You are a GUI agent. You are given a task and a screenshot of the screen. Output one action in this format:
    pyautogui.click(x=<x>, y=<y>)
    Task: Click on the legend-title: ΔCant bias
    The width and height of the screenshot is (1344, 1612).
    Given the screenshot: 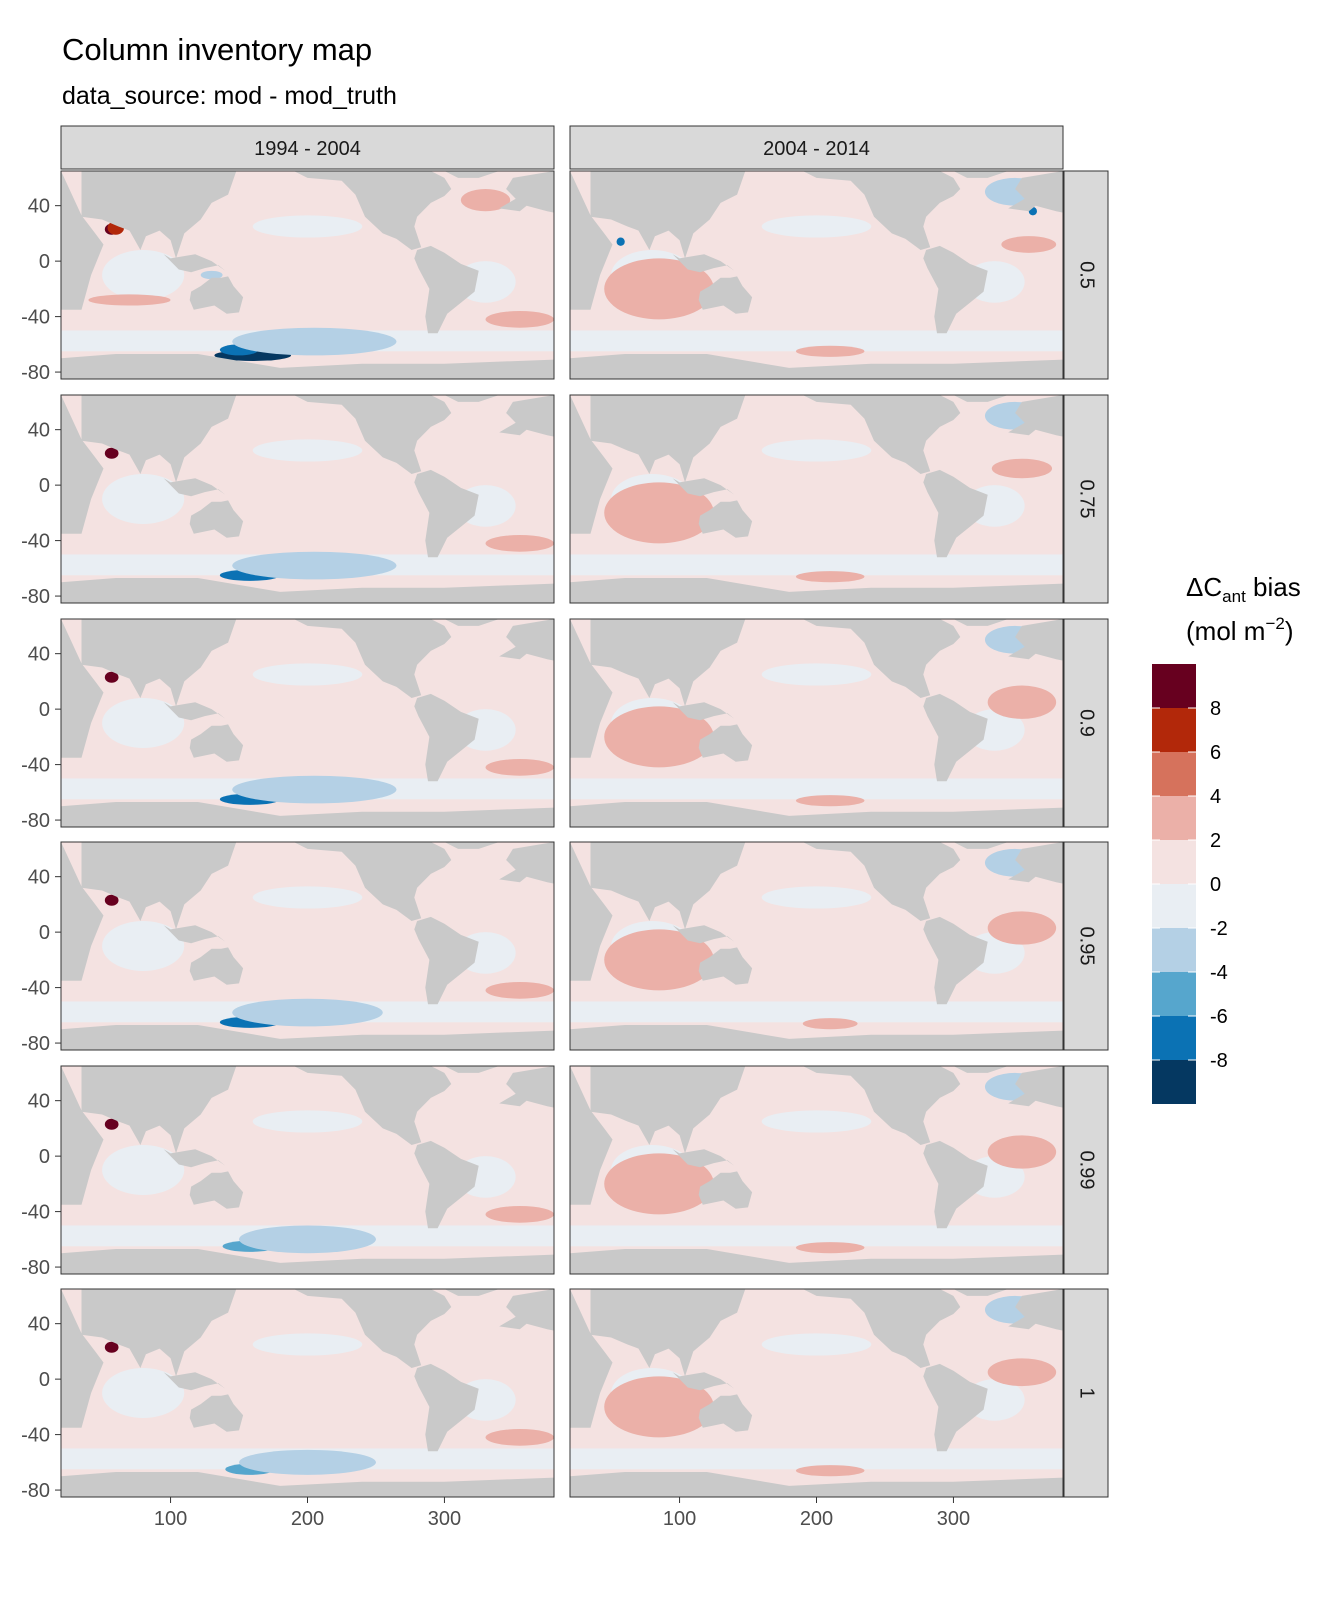 What is the action you would take?
    pyautogui.click(x=1243, y=589)
    